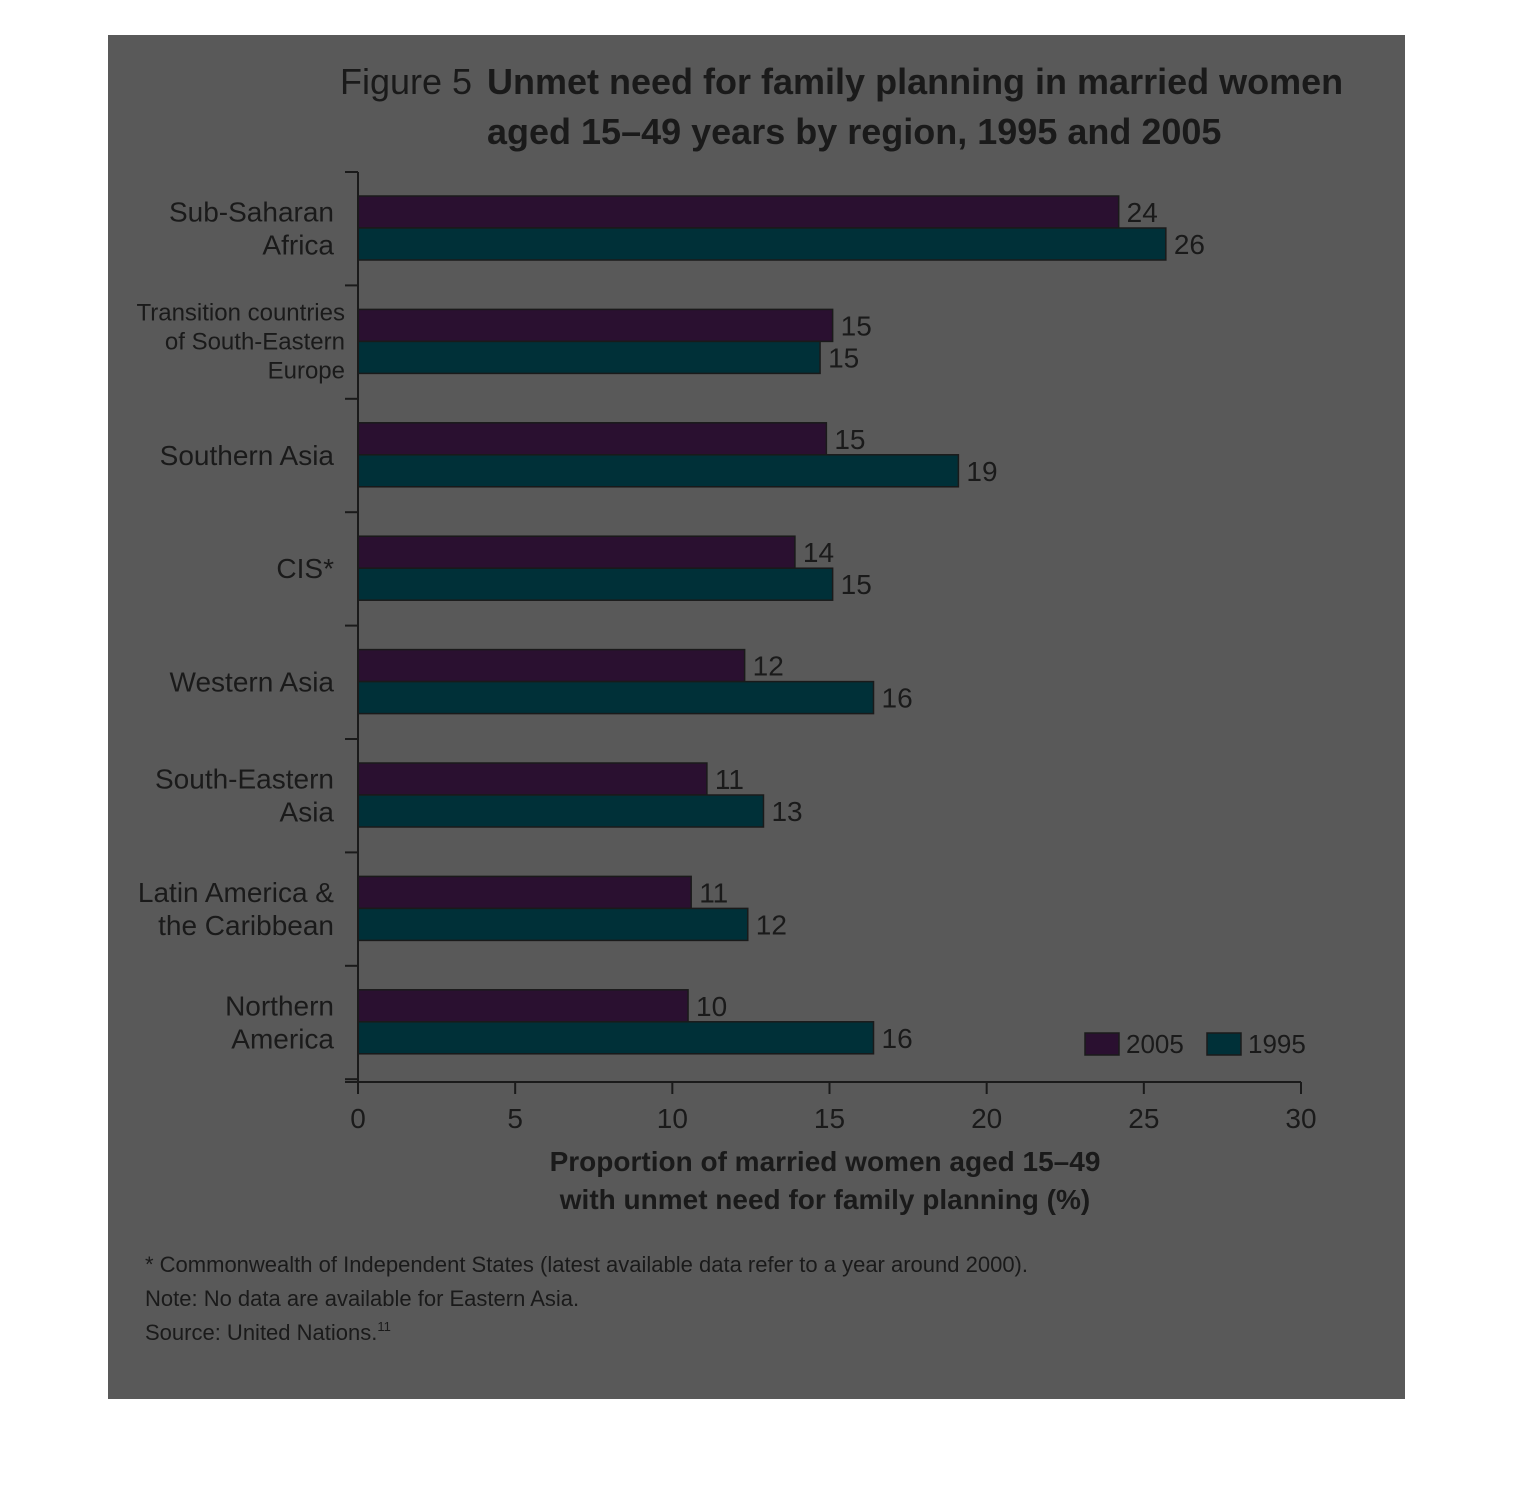 This screenshot has width=1514, height=1494. What do you see at coordinates (818, 552) in the screenshot?
I see `value-label-2005-3: 14` at bounding box center [818, 552].